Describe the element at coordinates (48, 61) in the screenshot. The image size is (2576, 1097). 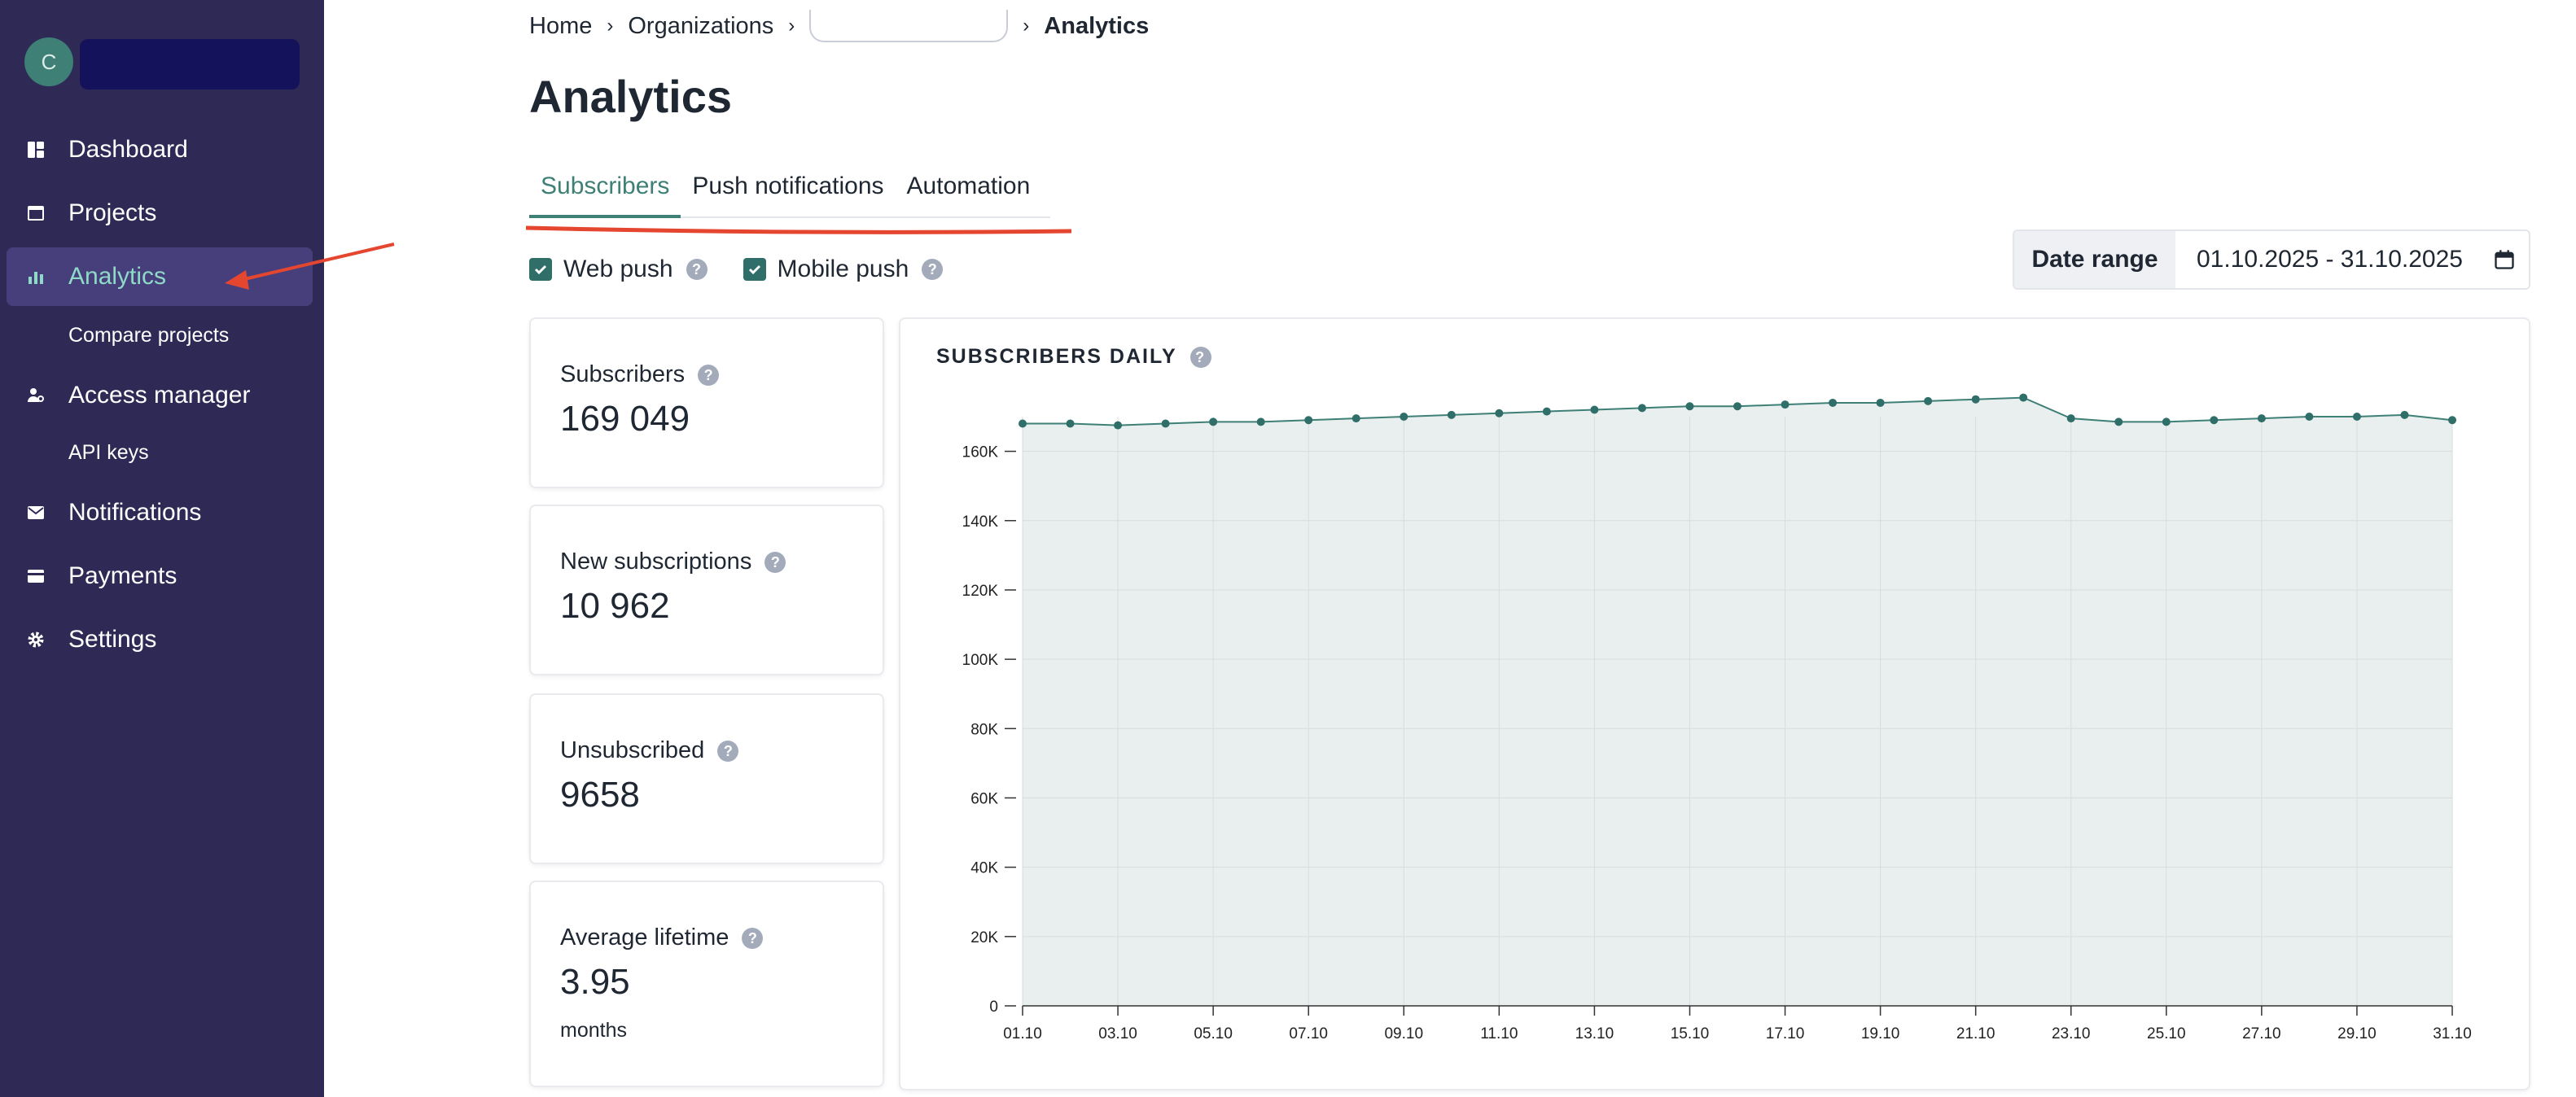
I see `avatar: C` at that location.